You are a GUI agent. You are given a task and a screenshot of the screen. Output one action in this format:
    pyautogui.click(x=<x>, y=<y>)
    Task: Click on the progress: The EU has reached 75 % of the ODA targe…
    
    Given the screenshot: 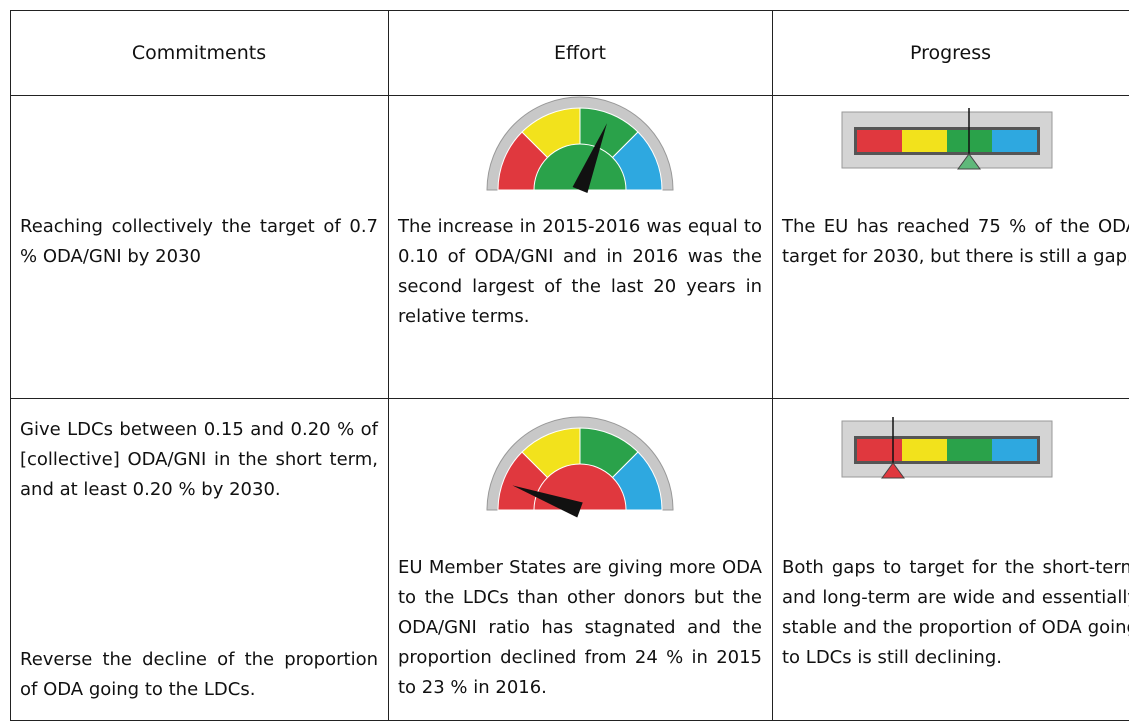 What is the action you would take?
    pyautogui.click(x=955, y=241)
    